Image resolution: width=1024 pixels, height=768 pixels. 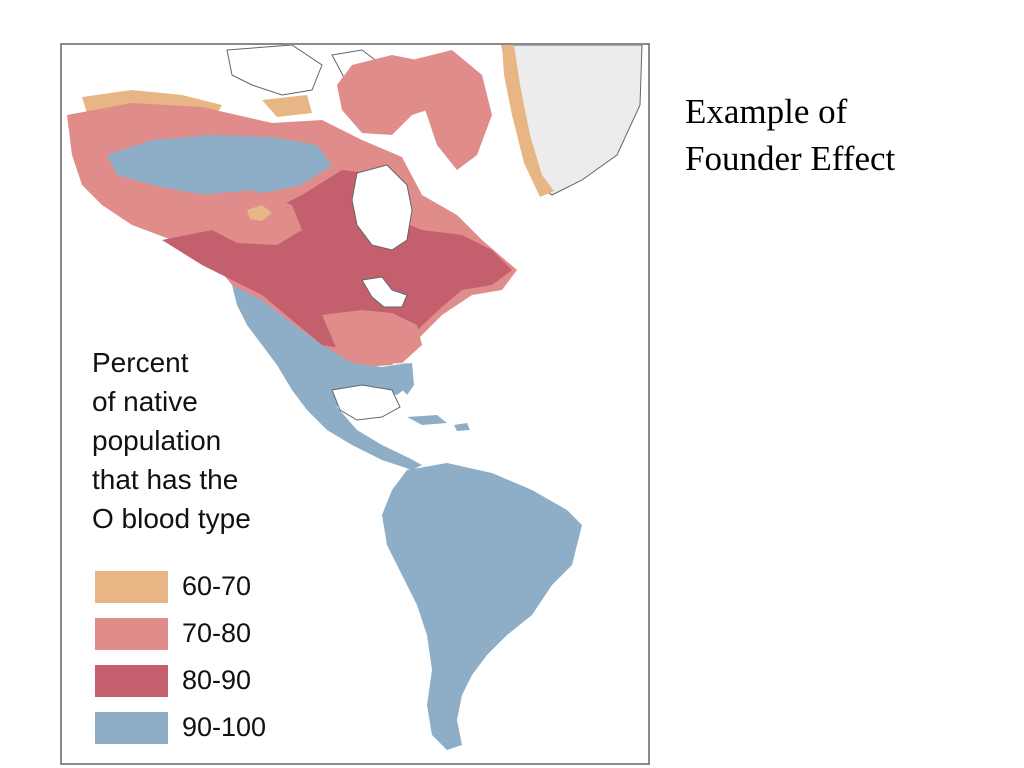 What do you see at coordinates (180, 633) in the screenshot?
I see `legend-item: 70-80` at bounding box center [180, 633].